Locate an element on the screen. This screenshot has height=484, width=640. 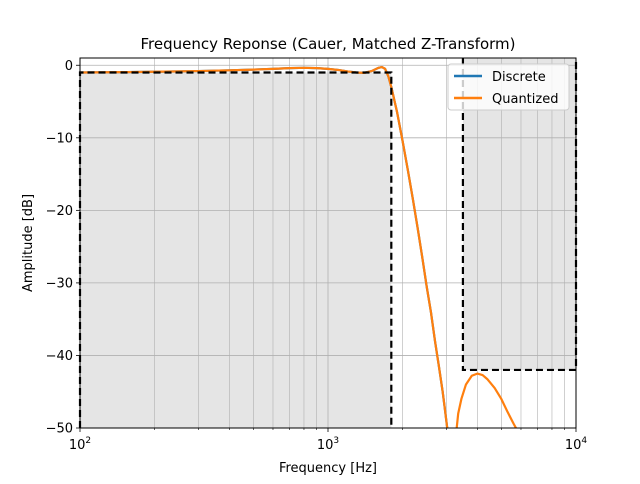
x-axis-label: Frequency [Hz] is located at coordinates (328, 468).